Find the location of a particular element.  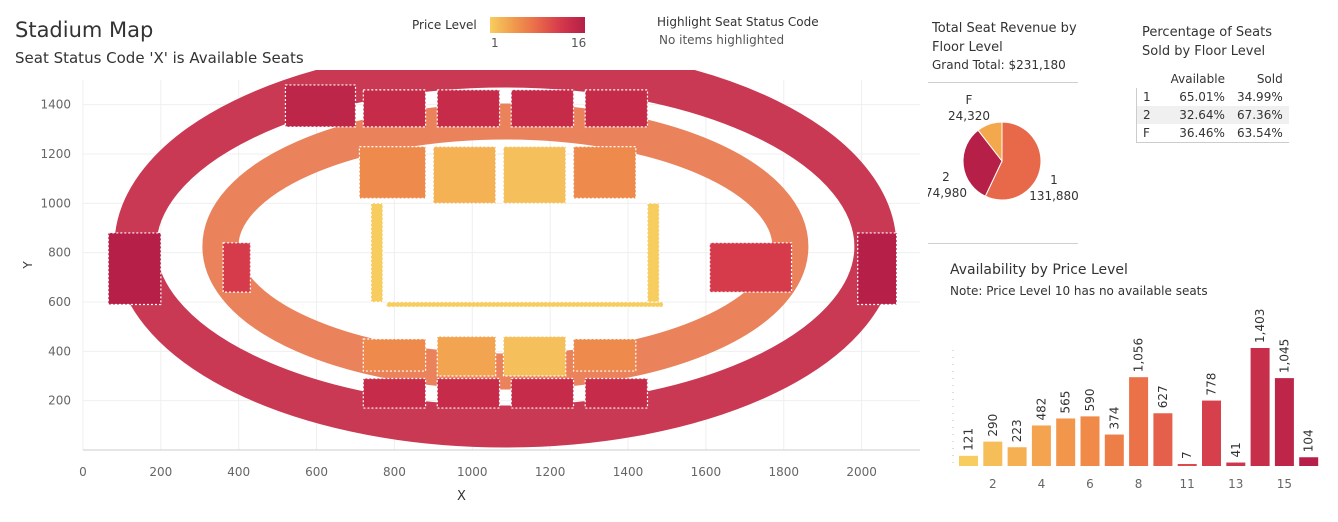

y-tick-label: 400 is located at coordinates (59, 351).